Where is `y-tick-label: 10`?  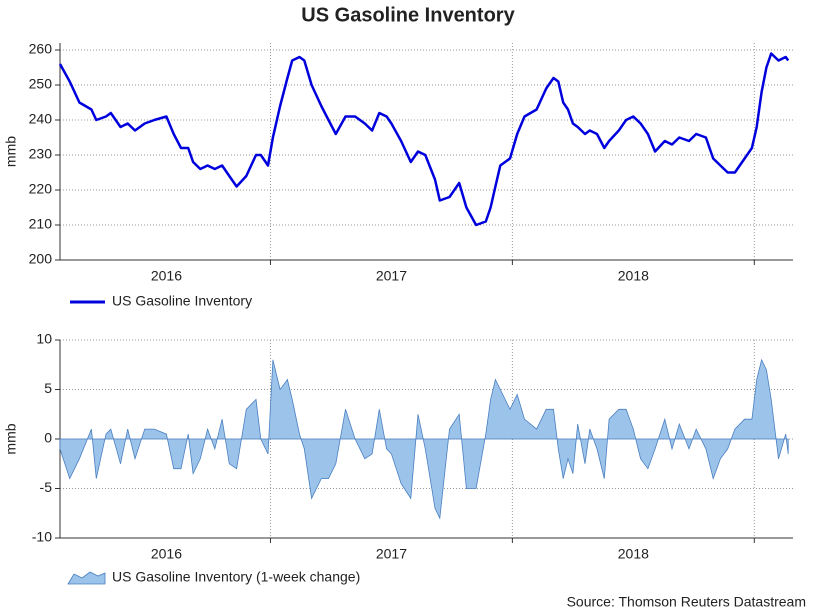
y-tick-label: 10 is located at coordinates (44, 339).